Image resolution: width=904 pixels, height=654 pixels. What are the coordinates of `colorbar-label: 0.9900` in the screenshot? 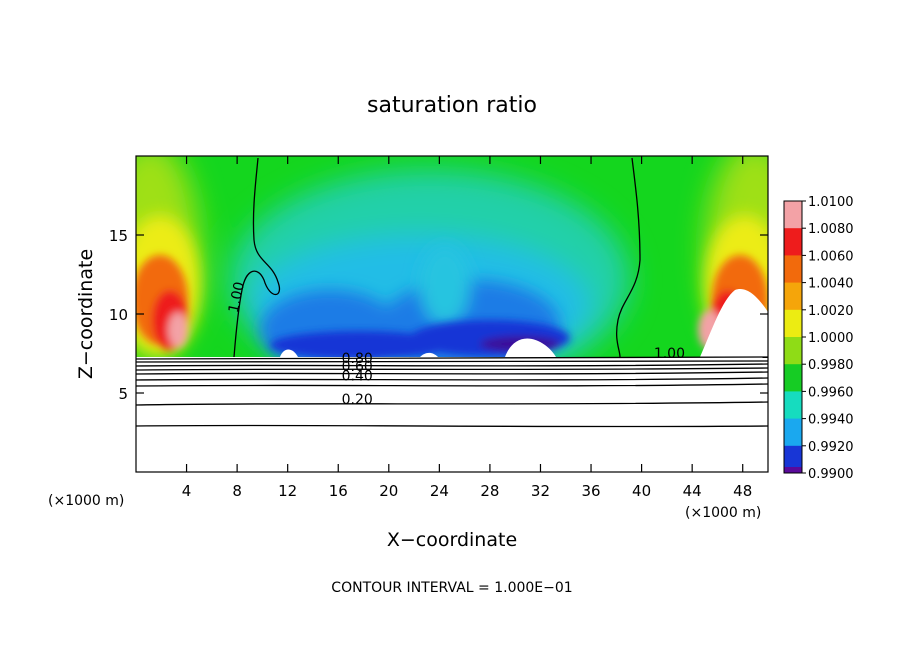 It's located at (831, 474).